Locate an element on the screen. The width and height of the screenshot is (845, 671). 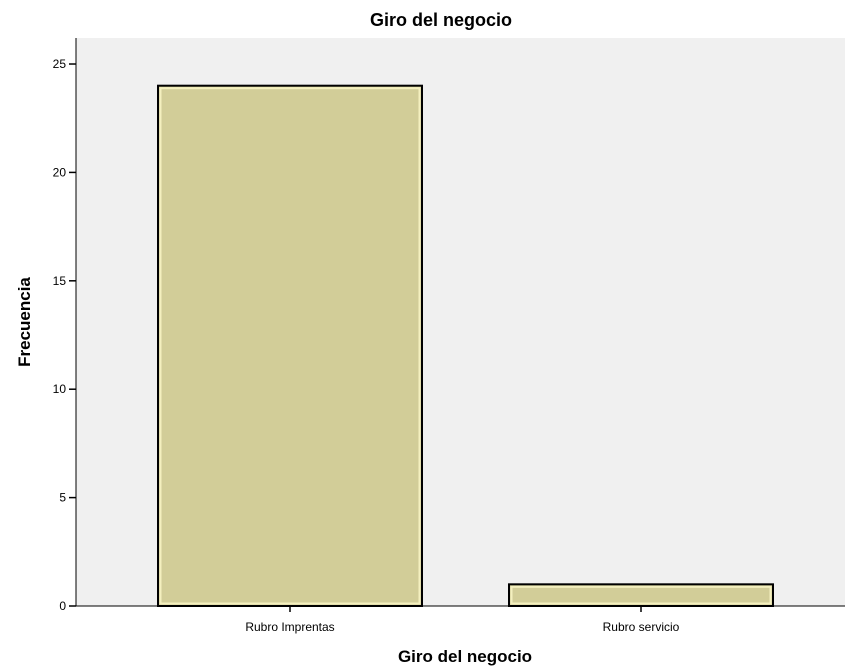
x-tick-label: Rubro Imprentas is located at coordinates (289, 627).